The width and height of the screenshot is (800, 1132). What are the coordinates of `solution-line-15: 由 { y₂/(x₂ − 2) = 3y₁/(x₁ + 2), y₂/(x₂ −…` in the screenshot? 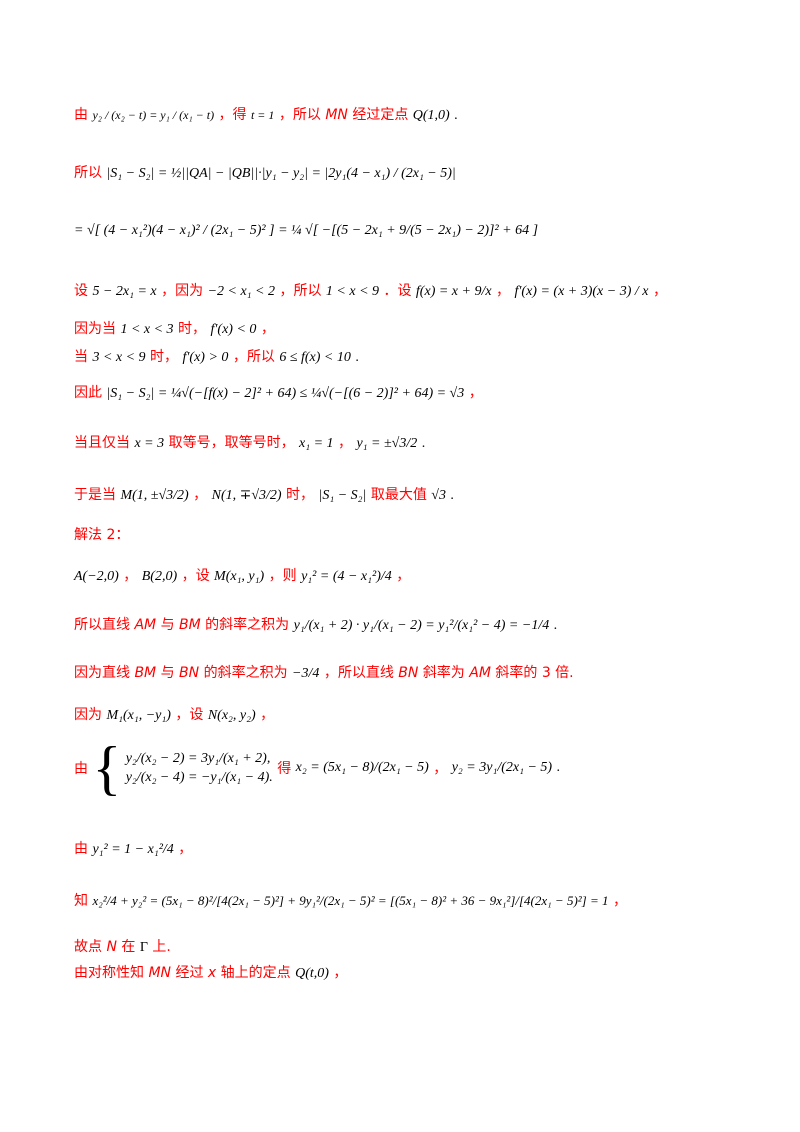 It's located at (317, 768).